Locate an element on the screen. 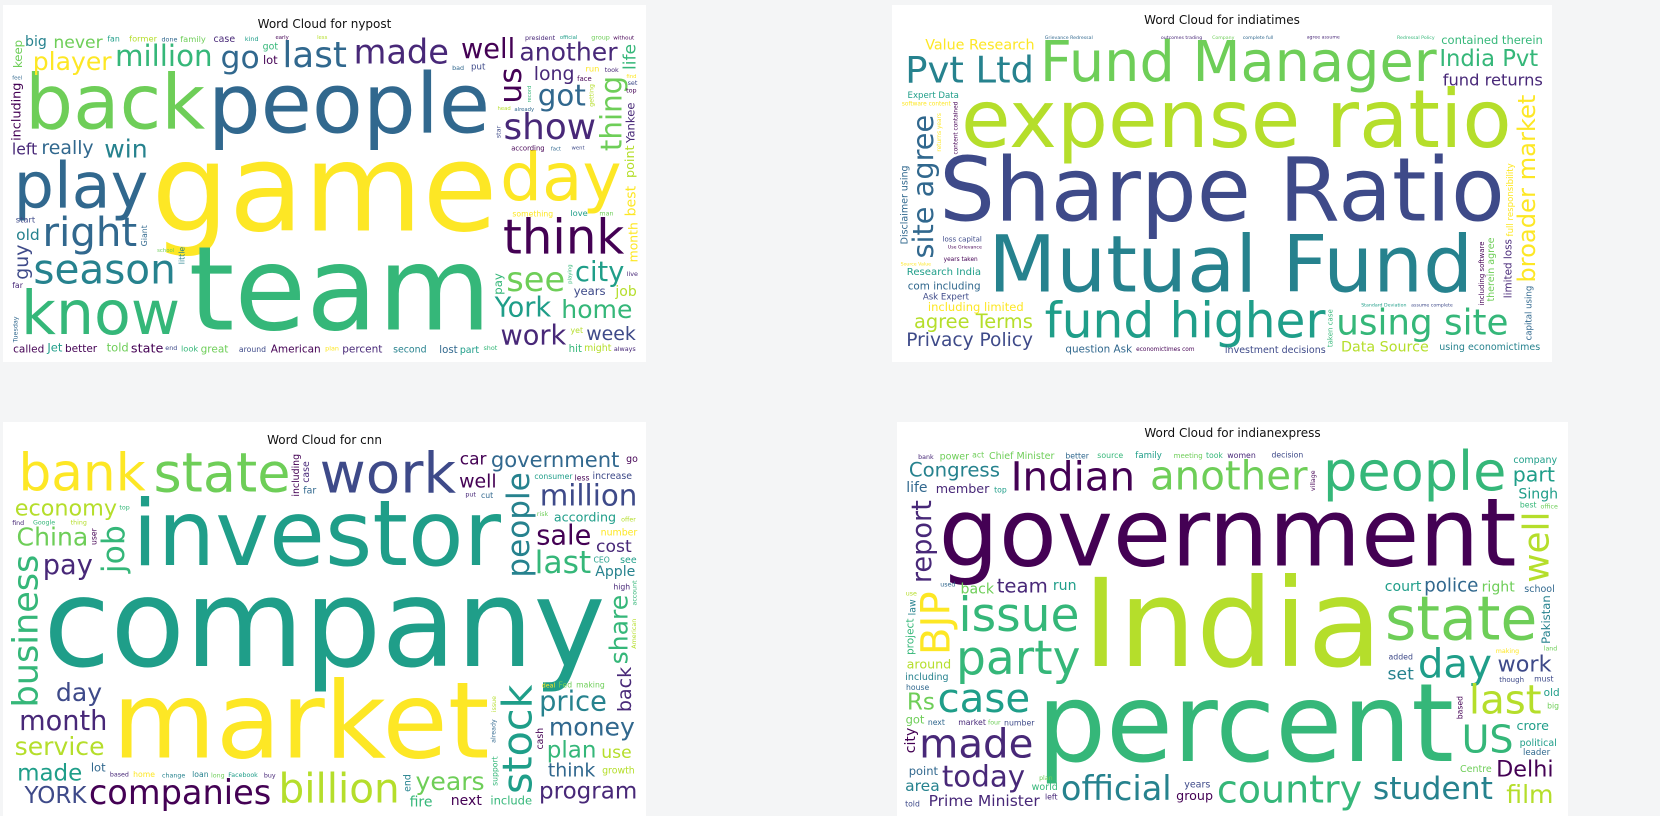 The height and width of the screenshot is (816, 1660). cloud-word: school is located at coordinates (1539, 589).